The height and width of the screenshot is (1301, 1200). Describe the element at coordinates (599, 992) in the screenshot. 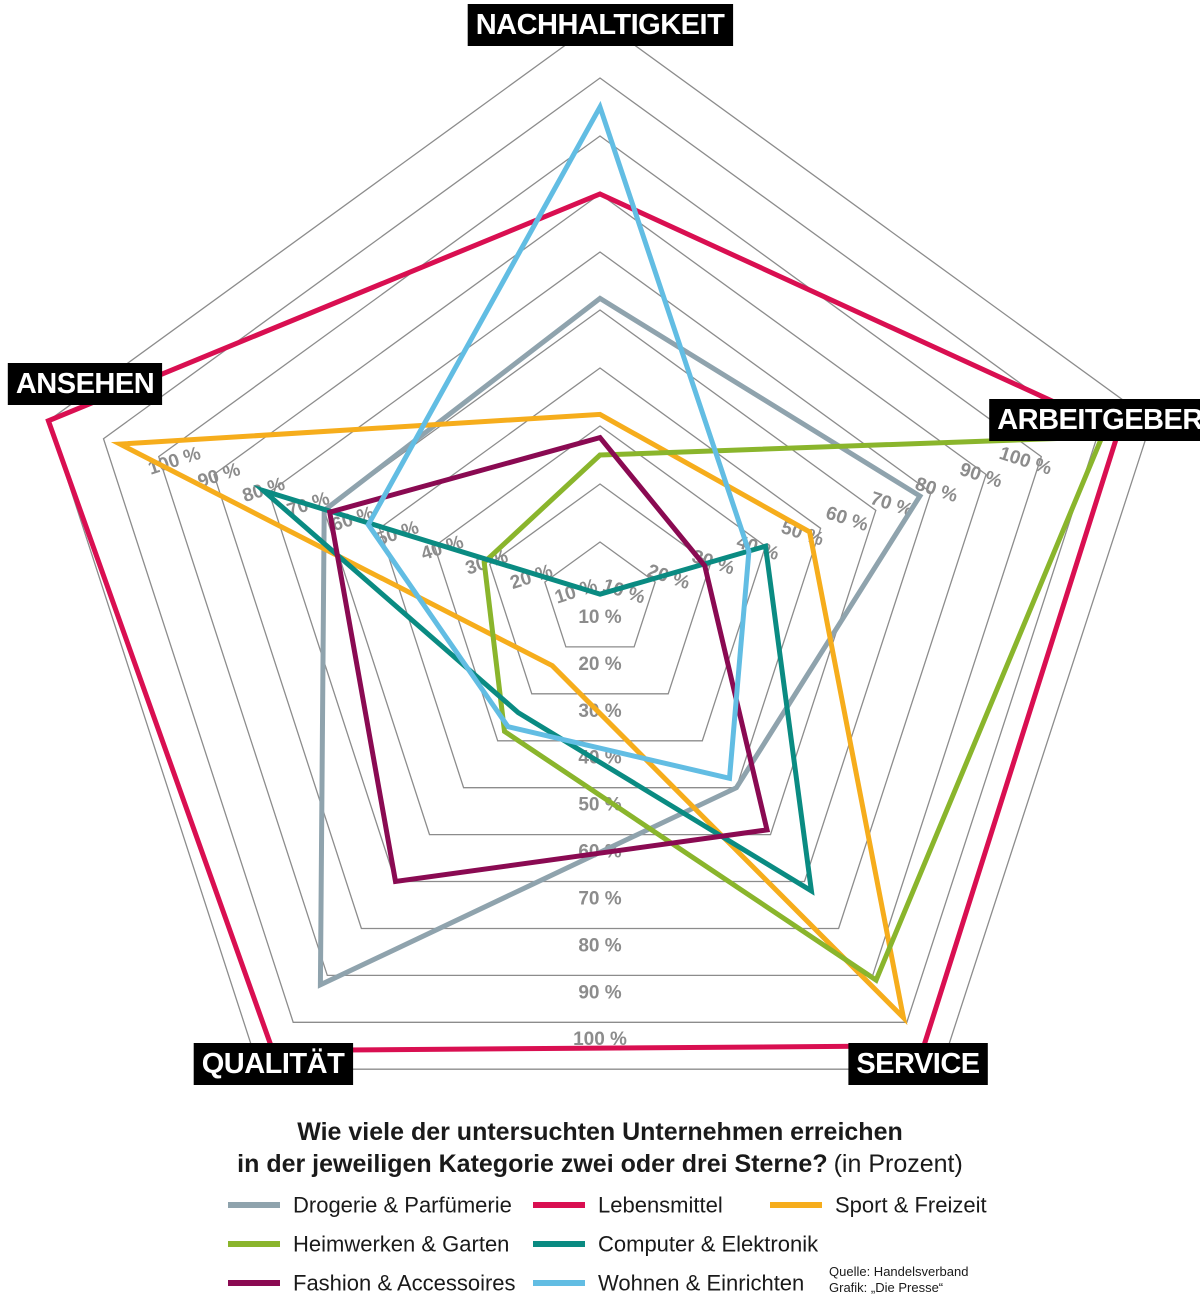

I see `tick-label-0-90: 90 %` at that location.